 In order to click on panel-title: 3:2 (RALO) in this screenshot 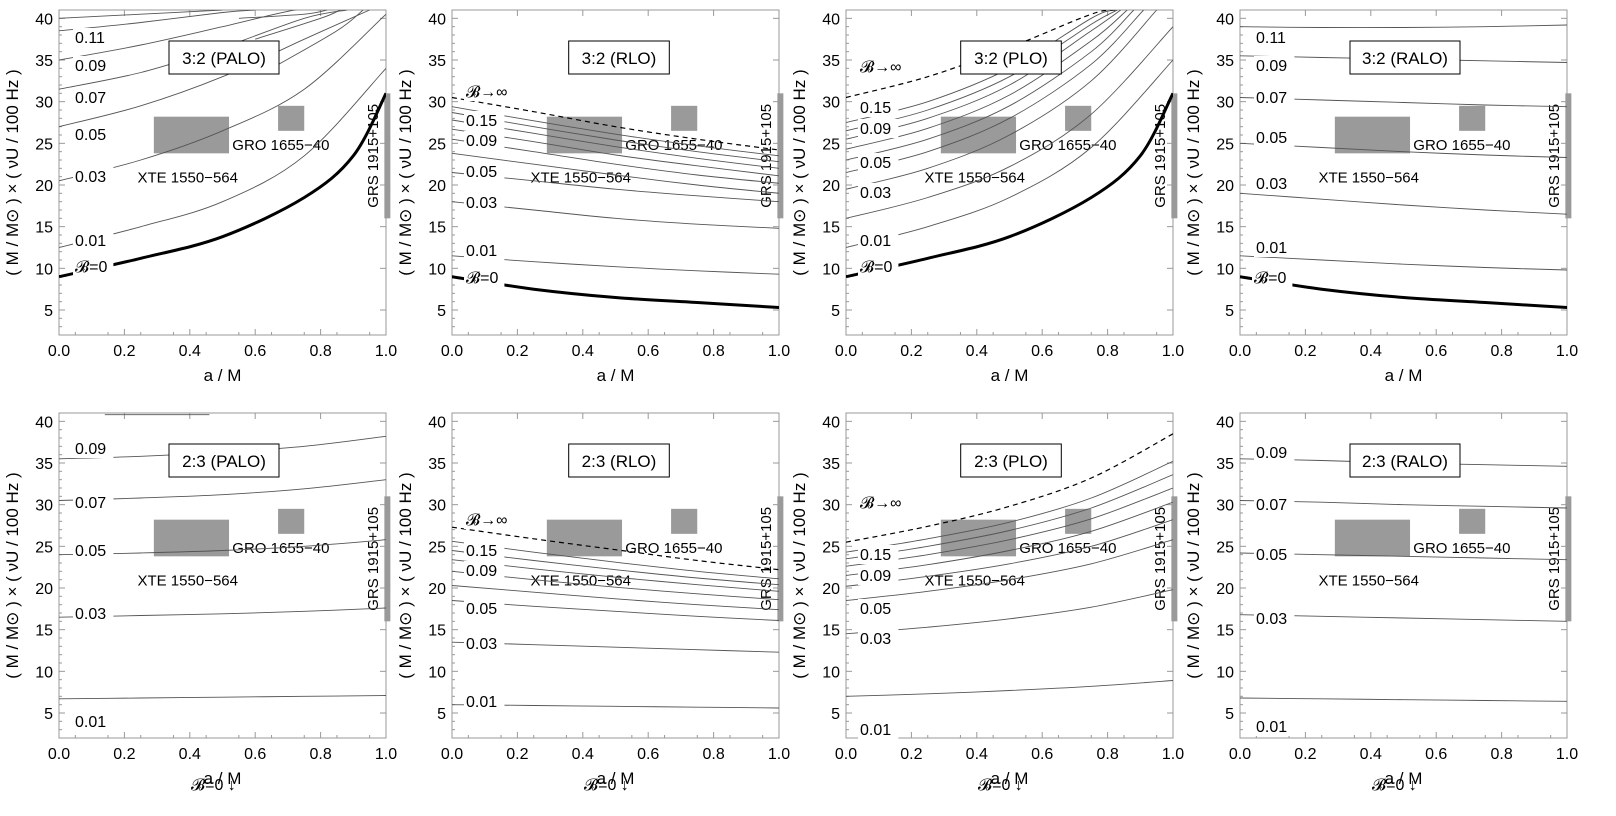, I will do `click(1405, 58)`.